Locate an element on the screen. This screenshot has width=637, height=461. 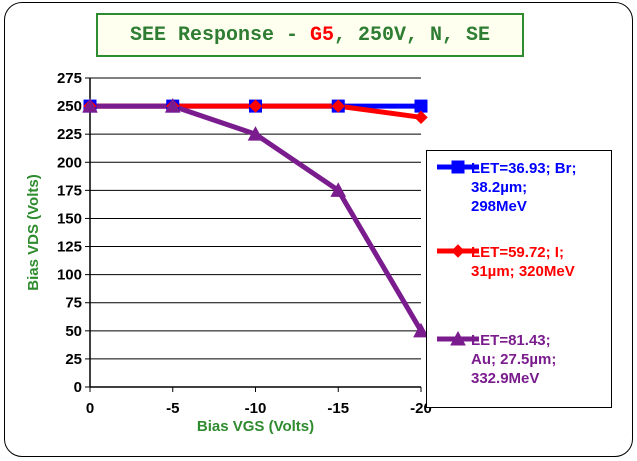
y-tick-label: 275 is located at coordinates (69, 78).